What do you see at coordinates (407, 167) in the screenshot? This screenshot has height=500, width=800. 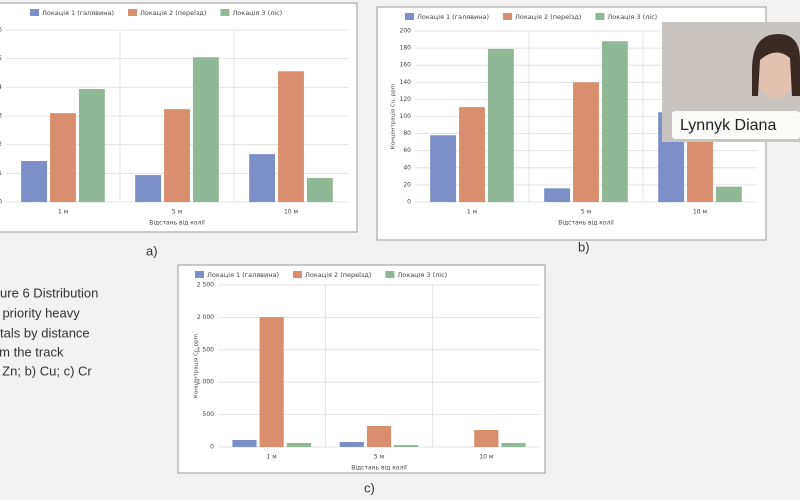 I see `y-tick-label: 40` at bounding box center [407, 167].